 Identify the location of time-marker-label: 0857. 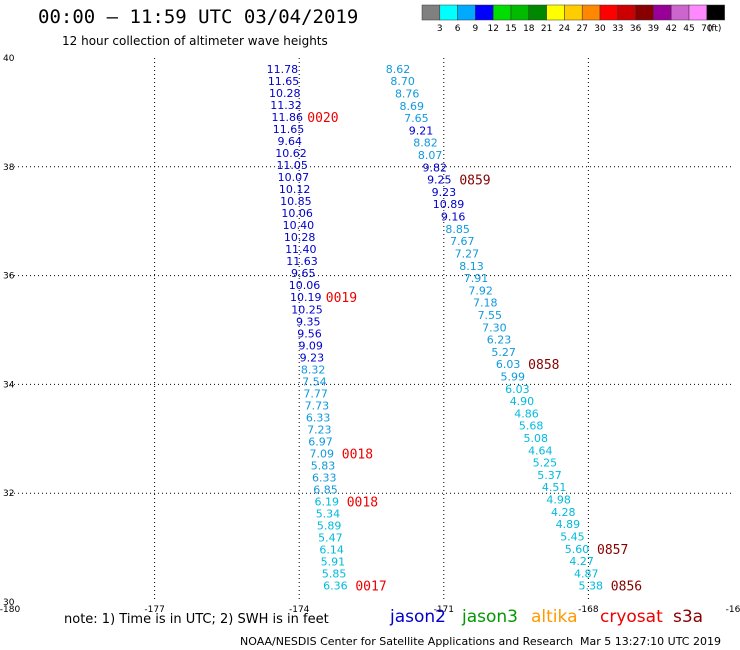
(612, 550).